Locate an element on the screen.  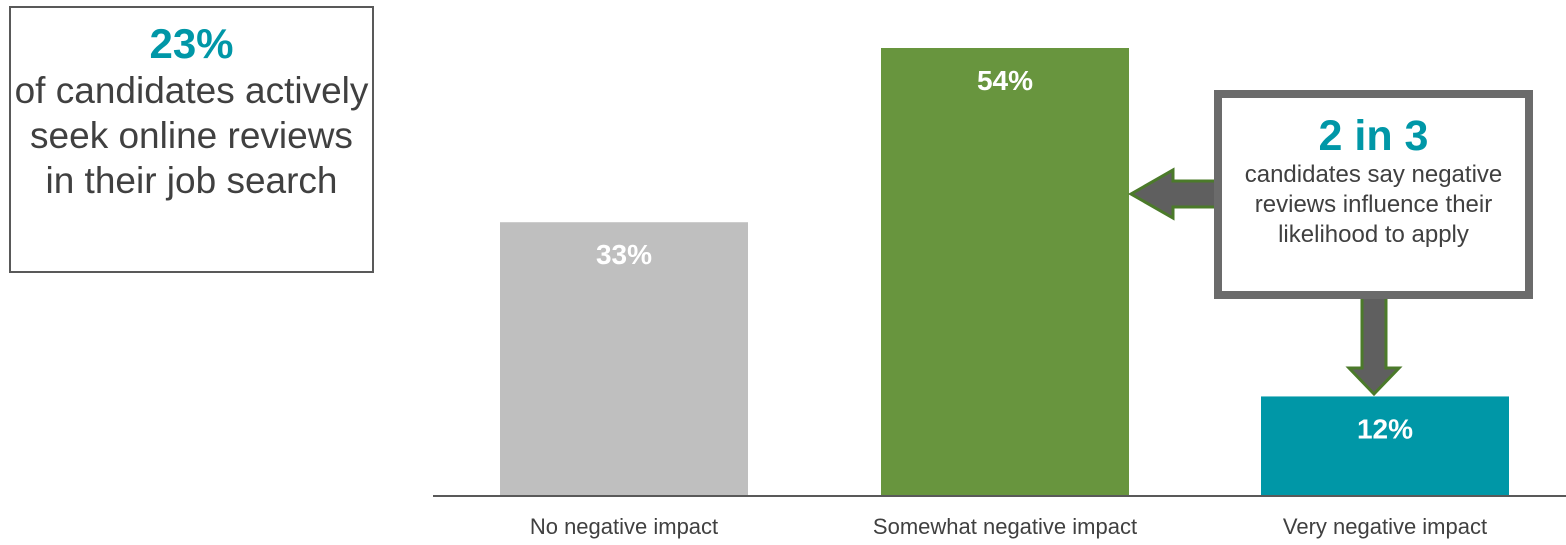
category-label: Somewhat negative impact is located at coordinates (1005, 526).